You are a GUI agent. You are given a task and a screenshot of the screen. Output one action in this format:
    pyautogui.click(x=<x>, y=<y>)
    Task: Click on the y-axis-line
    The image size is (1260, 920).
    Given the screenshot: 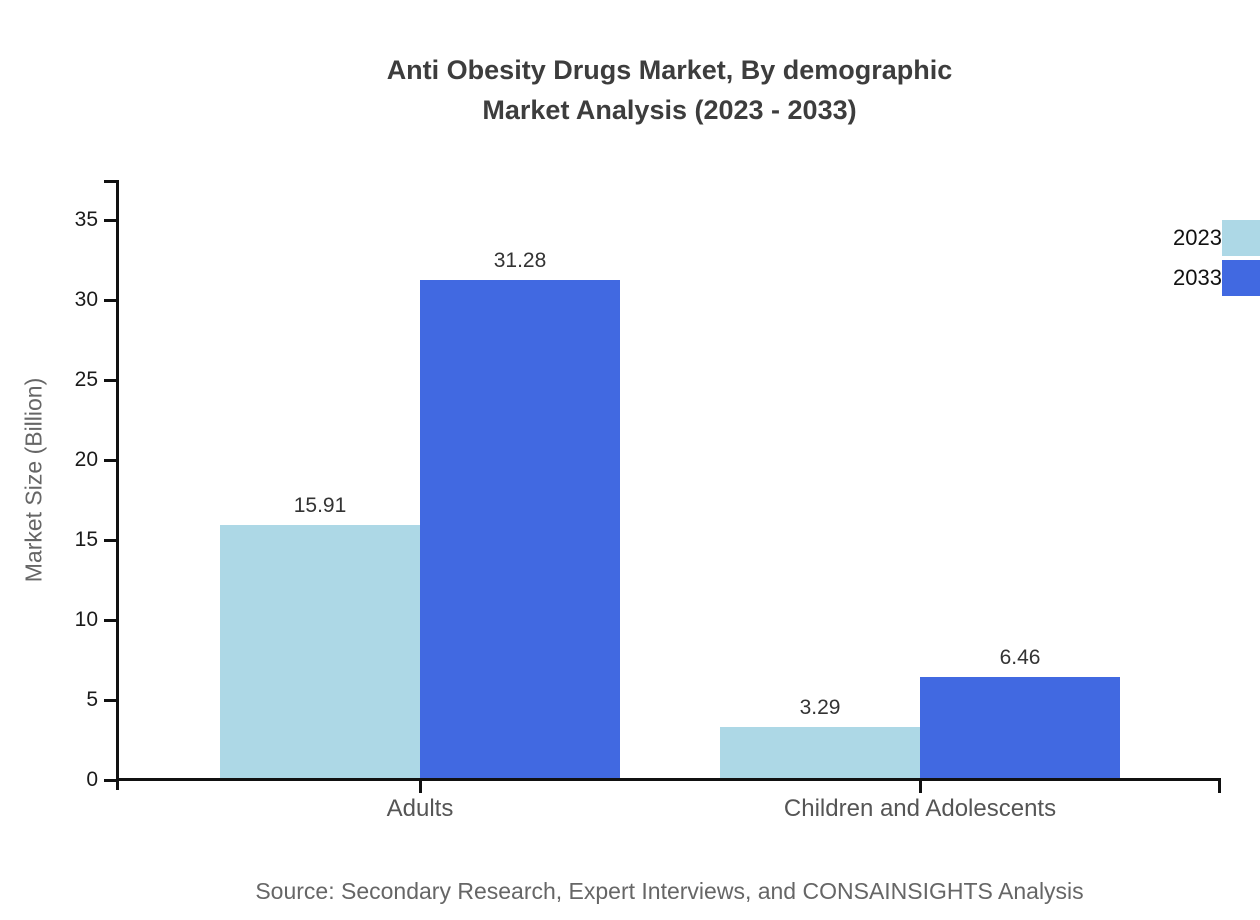 What is the action you would take?
    pyautogui.click(x=117, y=485)
    